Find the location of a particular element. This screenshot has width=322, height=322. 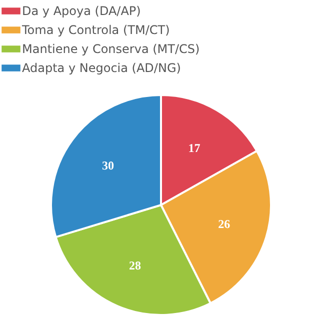

data-label: 26 is located at coordinates (224, 224).